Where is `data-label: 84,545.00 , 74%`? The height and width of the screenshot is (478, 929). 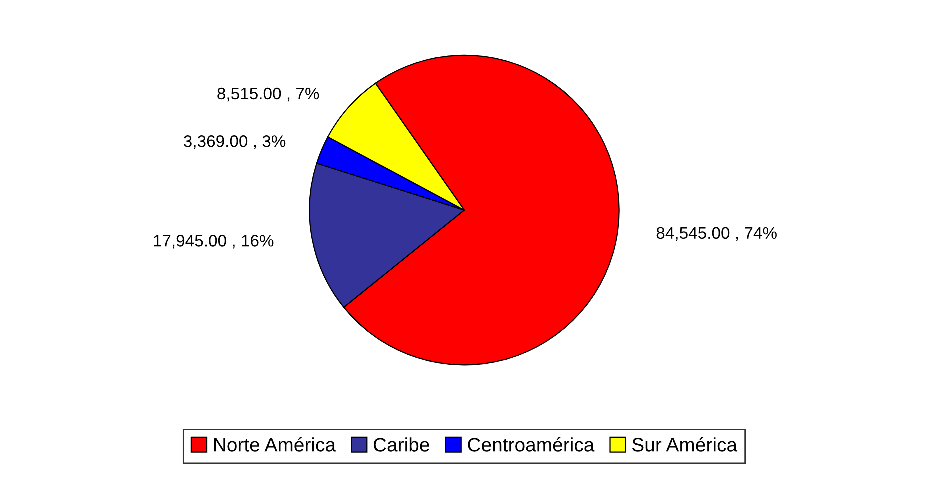 data-label: 84,545.00 , 74% is located at coordinates (716, 234).